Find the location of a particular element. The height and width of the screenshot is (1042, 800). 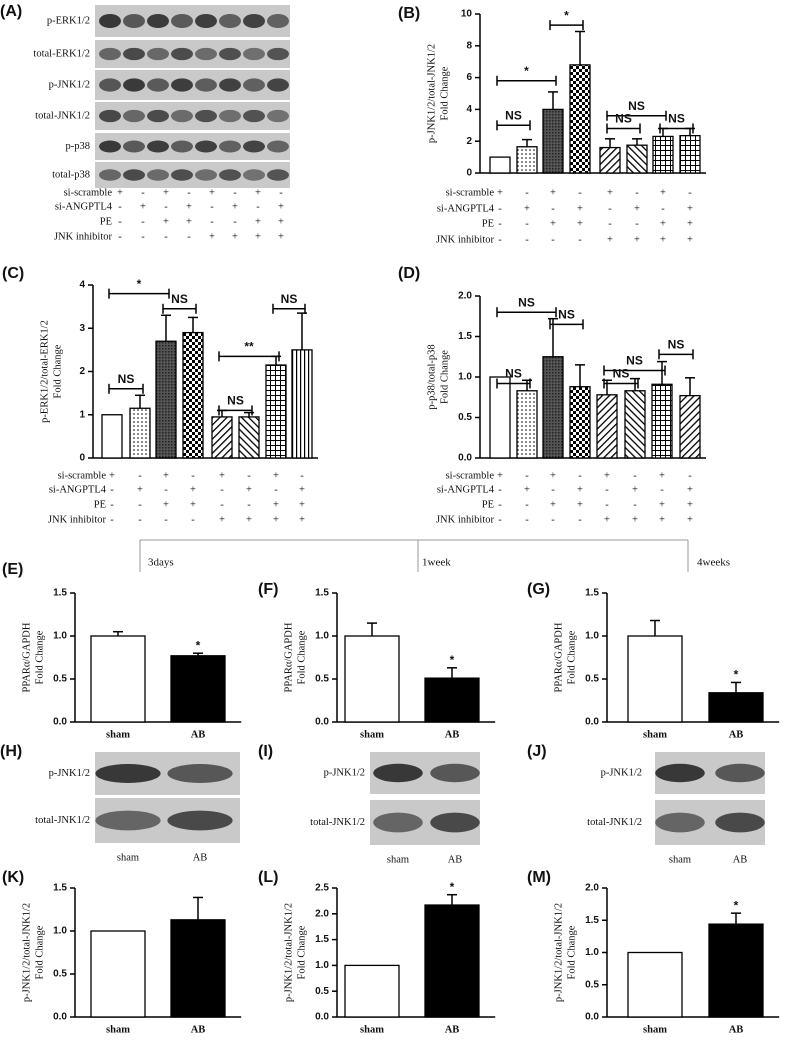

y-tick-label: 0 is located at coordinates (469, 173).